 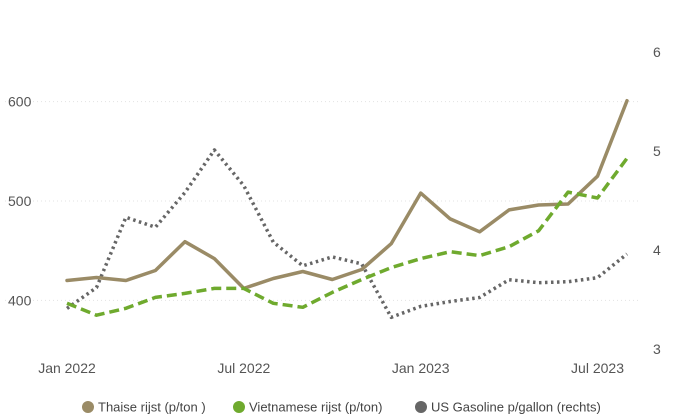 I want to click on right-tick-label: 6, so click(x=657, y=52).